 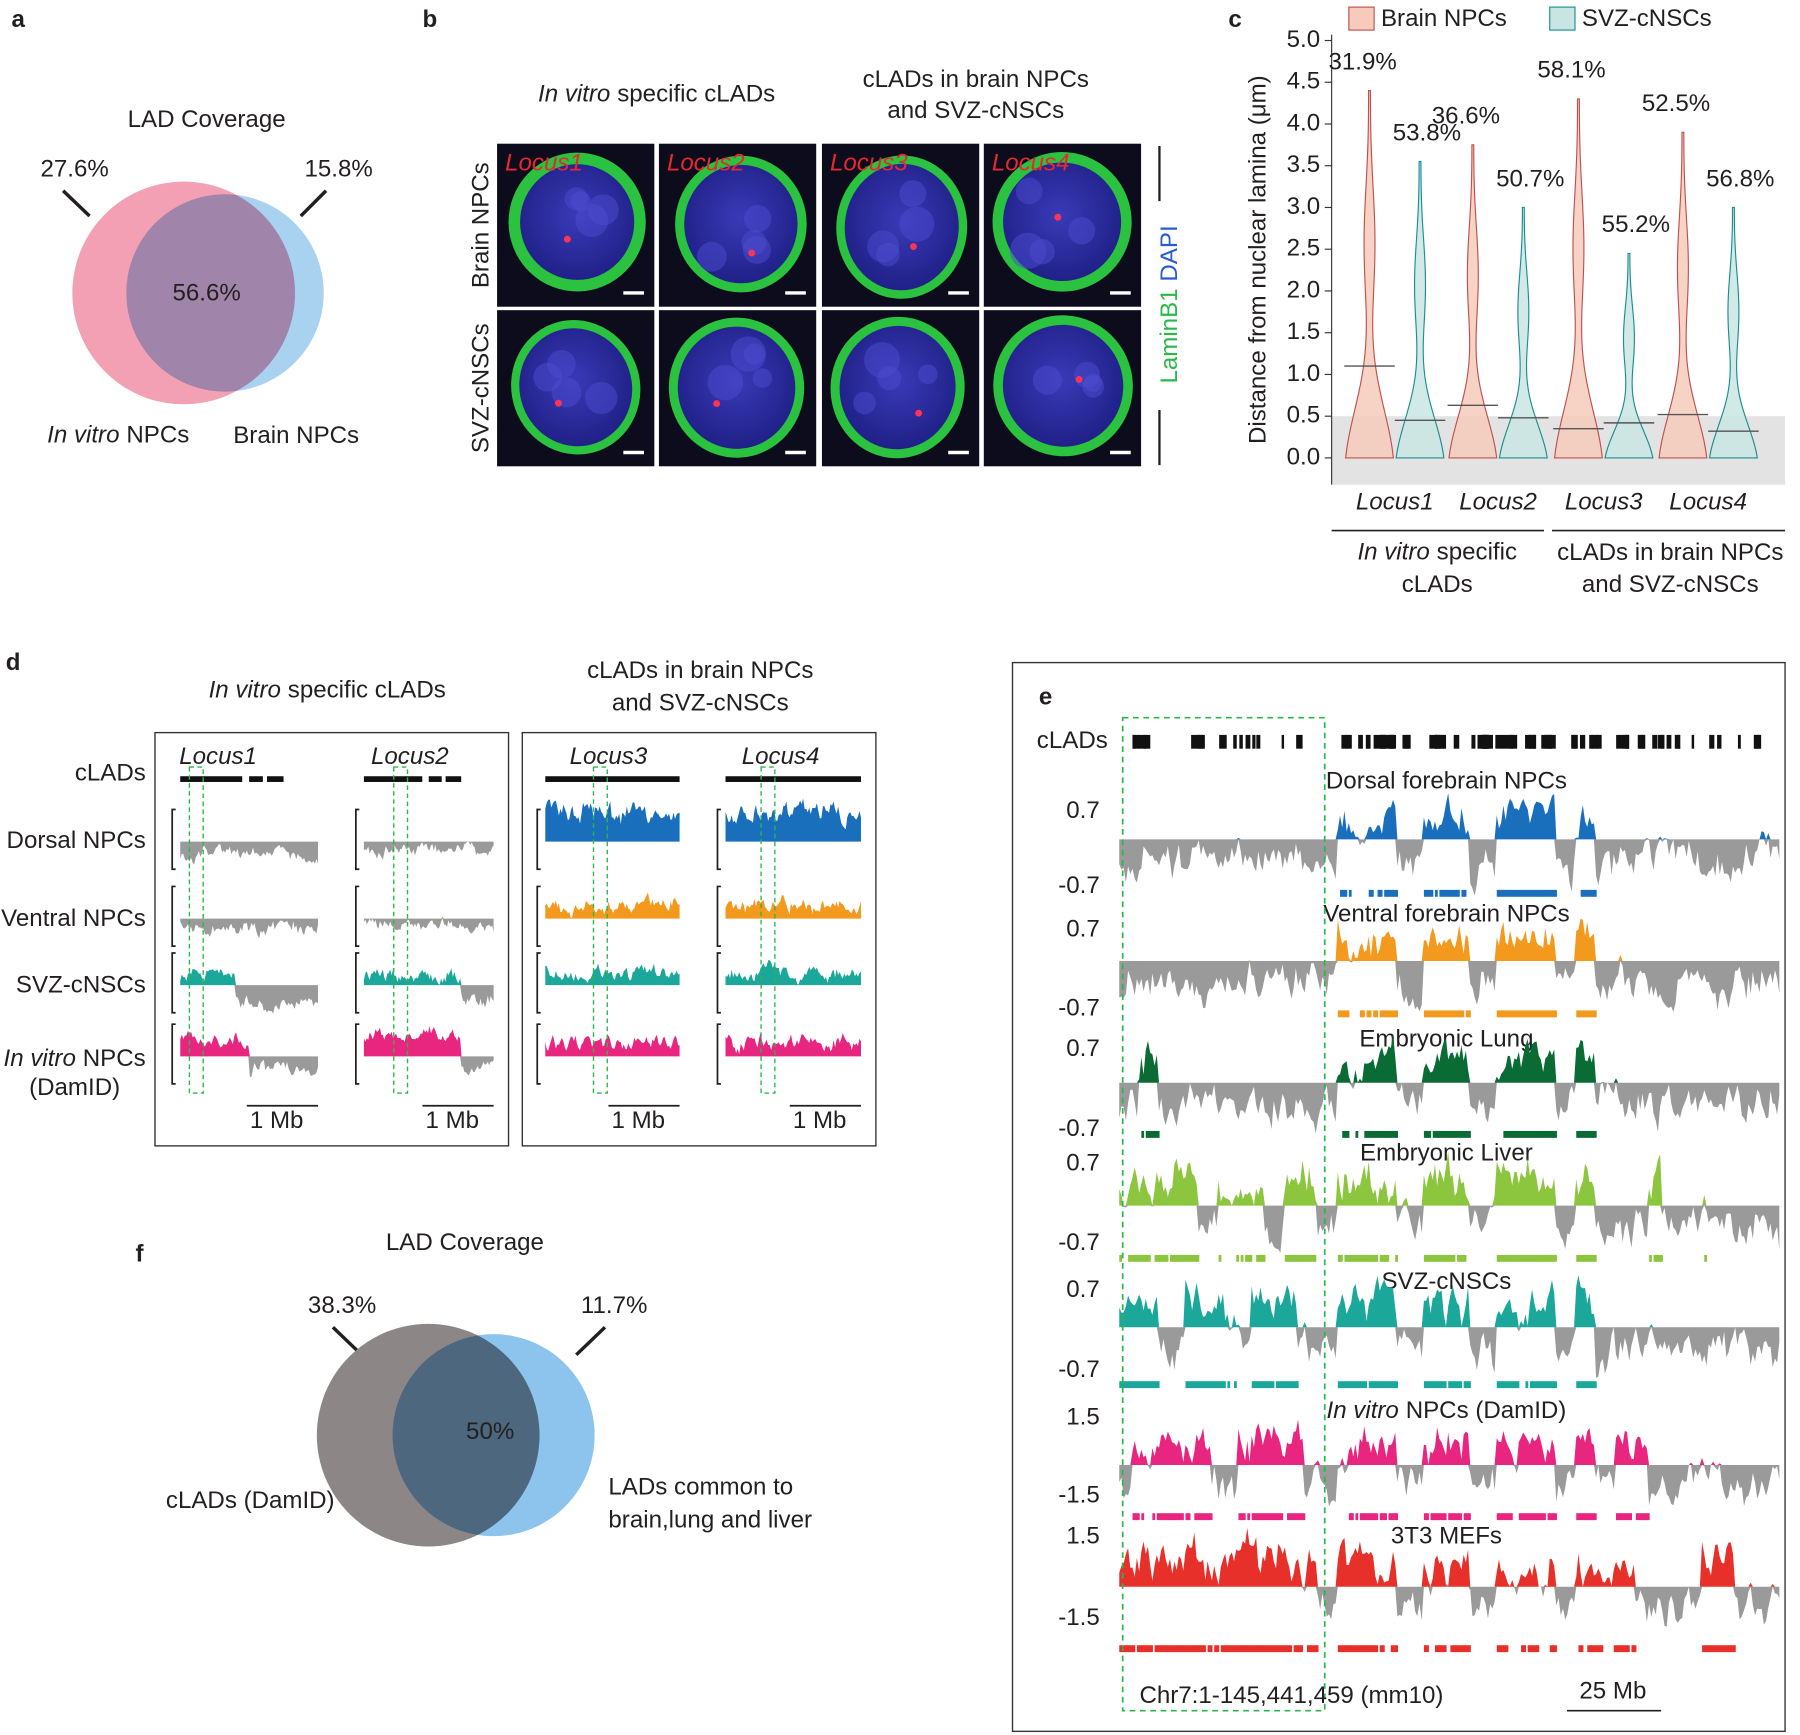 I want to click on percent-label: 31.9%, so click(x=1362, y=61).